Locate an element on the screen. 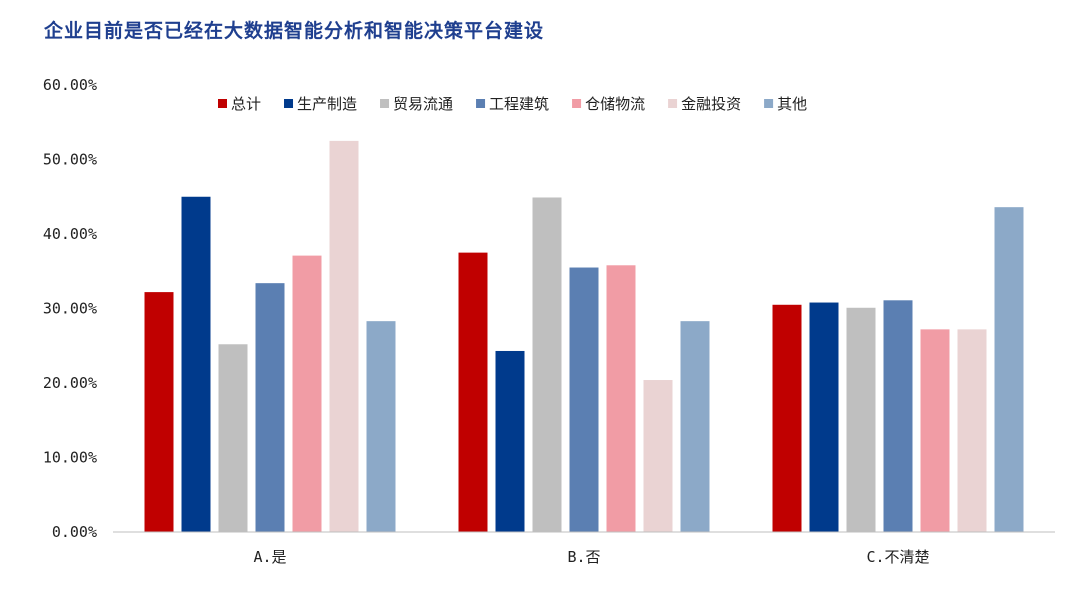 This screenshot has height=595, width=1080. y-tick-label: 30.00% is located at coordinates (70, 309).